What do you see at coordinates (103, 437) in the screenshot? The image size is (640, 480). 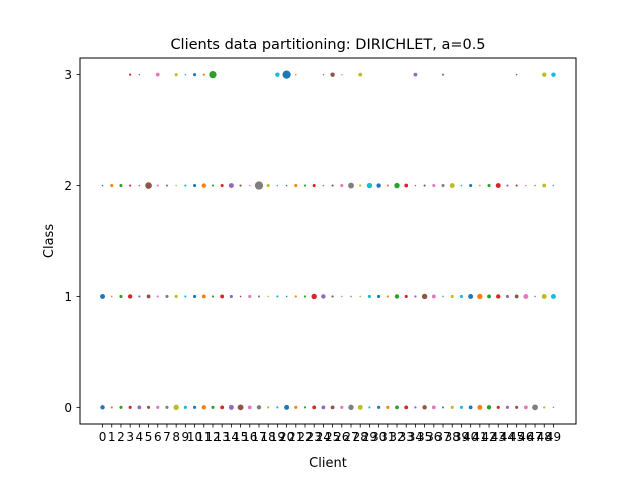 I see `x-tick-label: 0` at bounding box center [103, 437].